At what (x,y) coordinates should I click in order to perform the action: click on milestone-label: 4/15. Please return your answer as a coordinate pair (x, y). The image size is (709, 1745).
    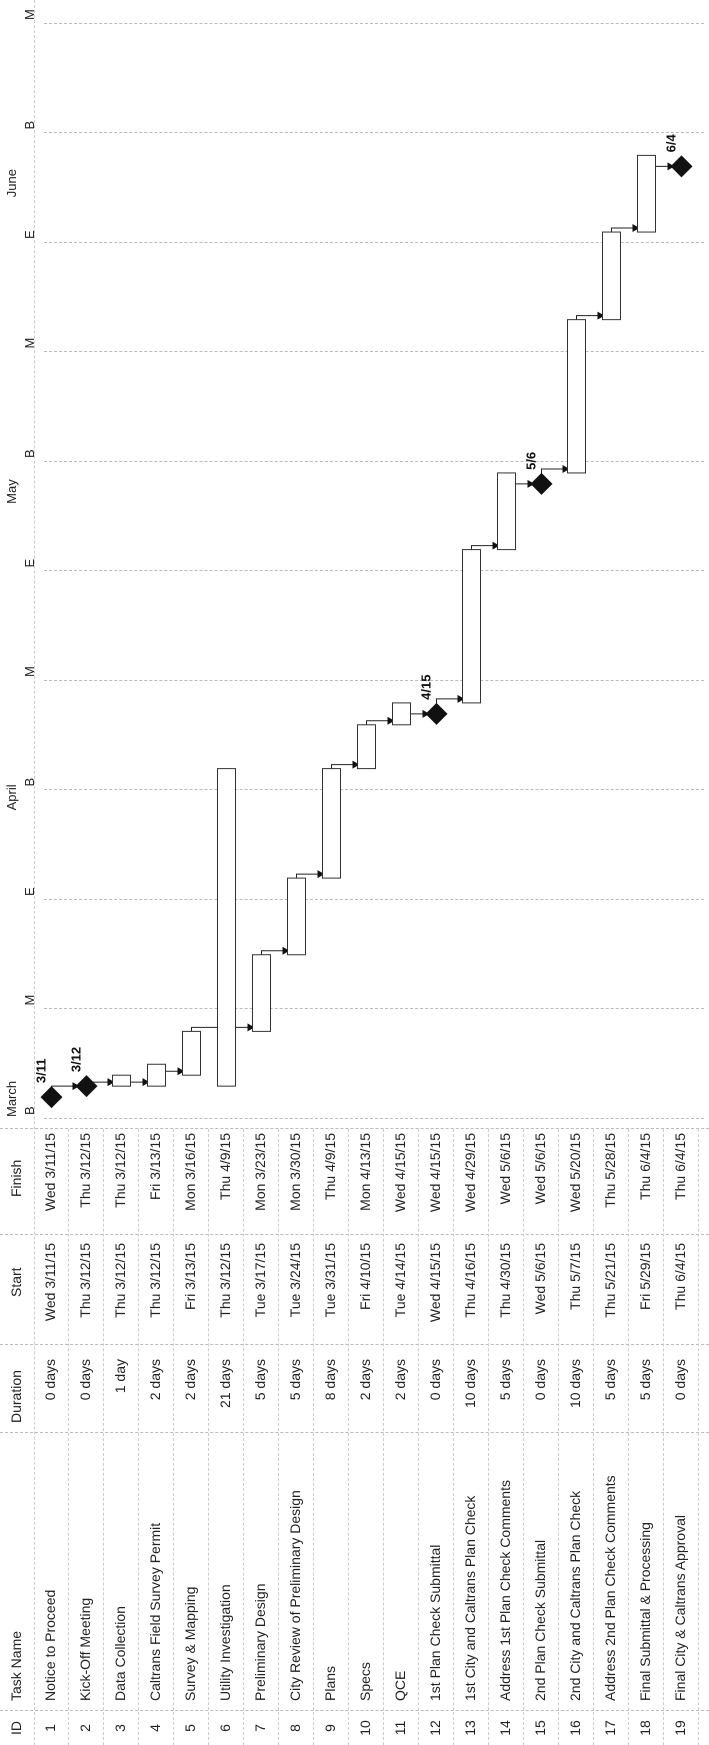
    Looking at the image, I should click on (426, 687).